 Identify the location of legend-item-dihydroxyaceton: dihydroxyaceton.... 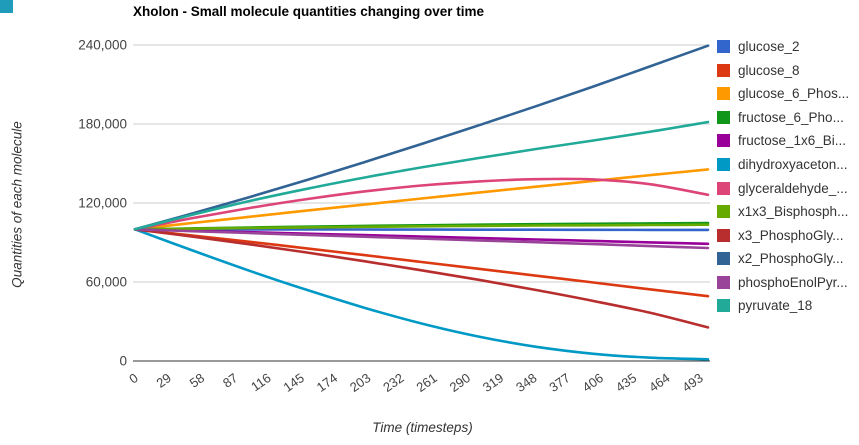
(783, 165).